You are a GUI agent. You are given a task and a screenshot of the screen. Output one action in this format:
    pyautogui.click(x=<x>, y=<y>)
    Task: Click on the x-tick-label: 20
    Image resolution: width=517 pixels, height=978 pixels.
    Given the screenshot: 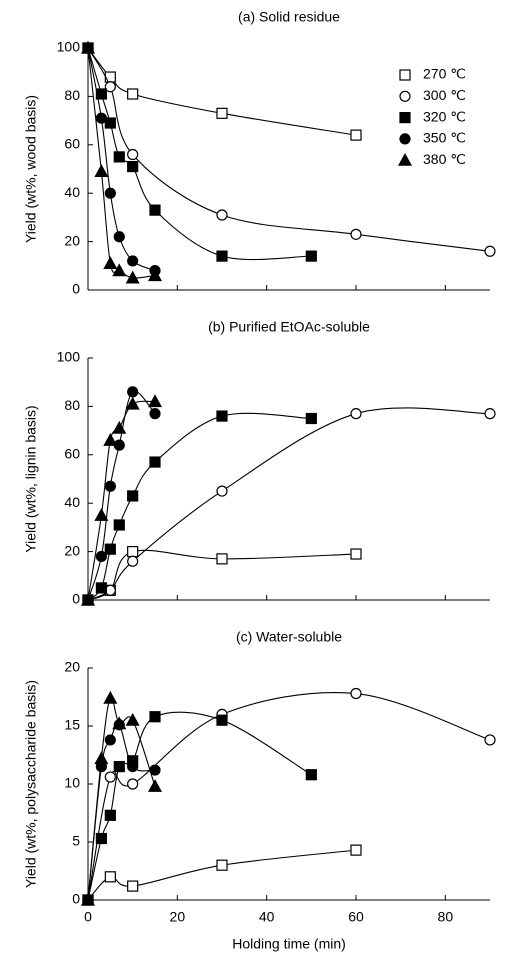 What is the action you would take?
    pyautogui.click(x=178, y=917)
    